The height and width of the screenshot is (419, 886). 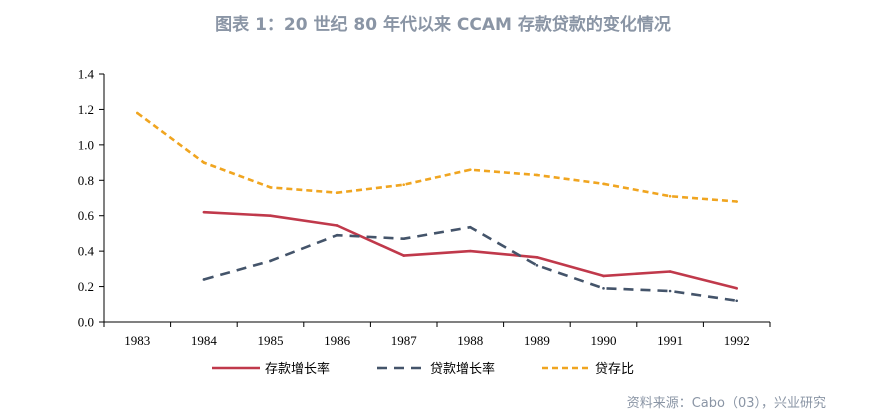 I want to click on x-tick-label: 1987, so click(x=404, y=340).